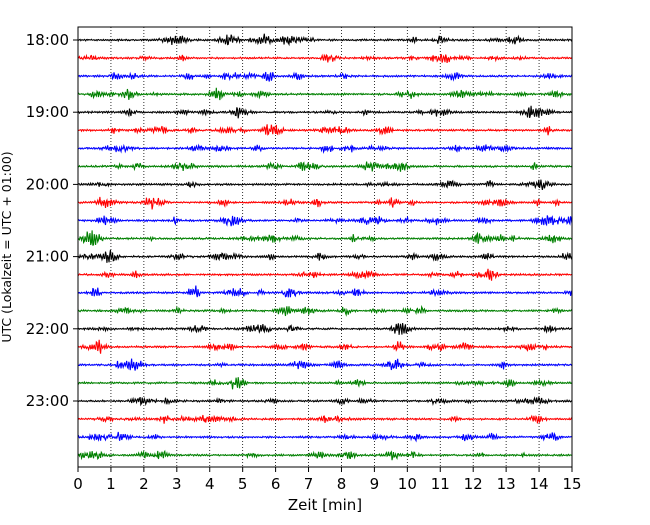  I want to click on x-tick-label: 13, so click(506, 484).